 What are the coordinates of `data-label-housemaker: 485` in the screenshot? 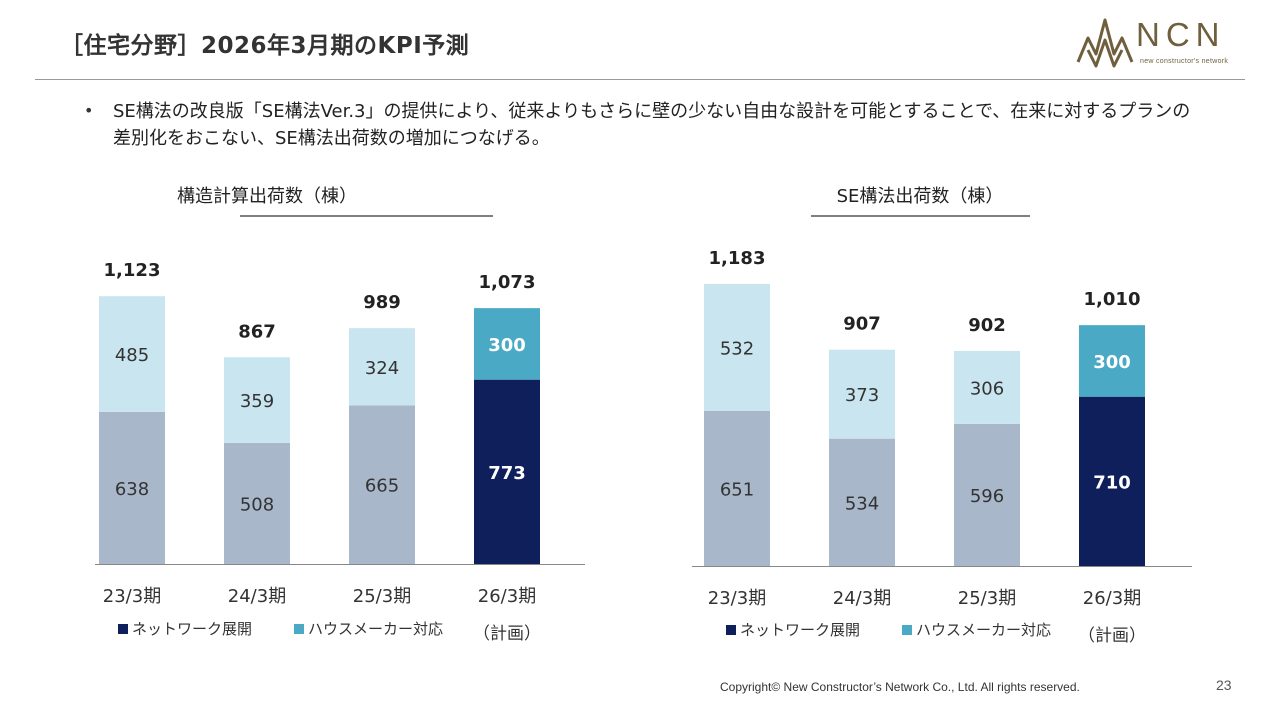 It's located at (132, 355).